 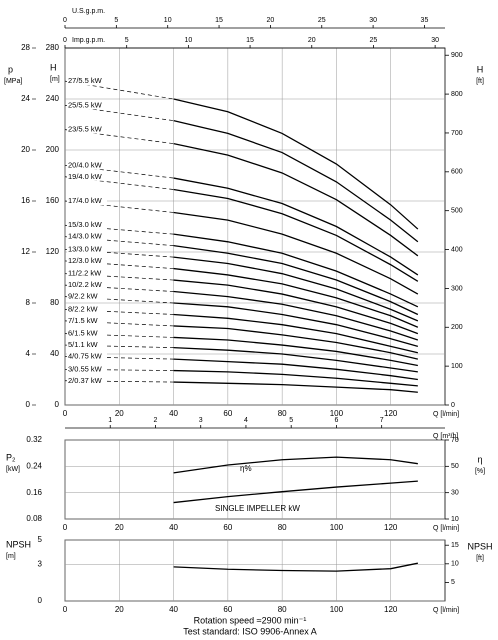 I want to click on curve-label: 15/3.0 kW, so click(x=85, y=224).